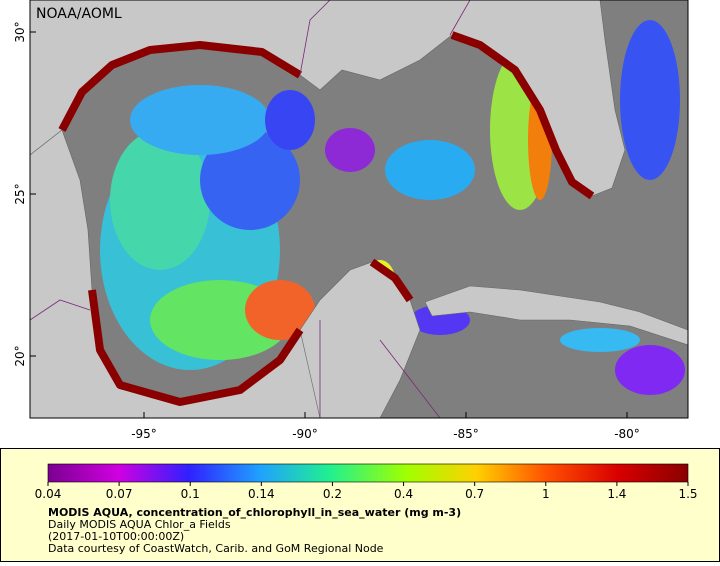 This screenshot has height=566, width=720. Describe the element at coordinates (332, 494) in the screenshot. I see `colorbar-label: 0.2` at that location.